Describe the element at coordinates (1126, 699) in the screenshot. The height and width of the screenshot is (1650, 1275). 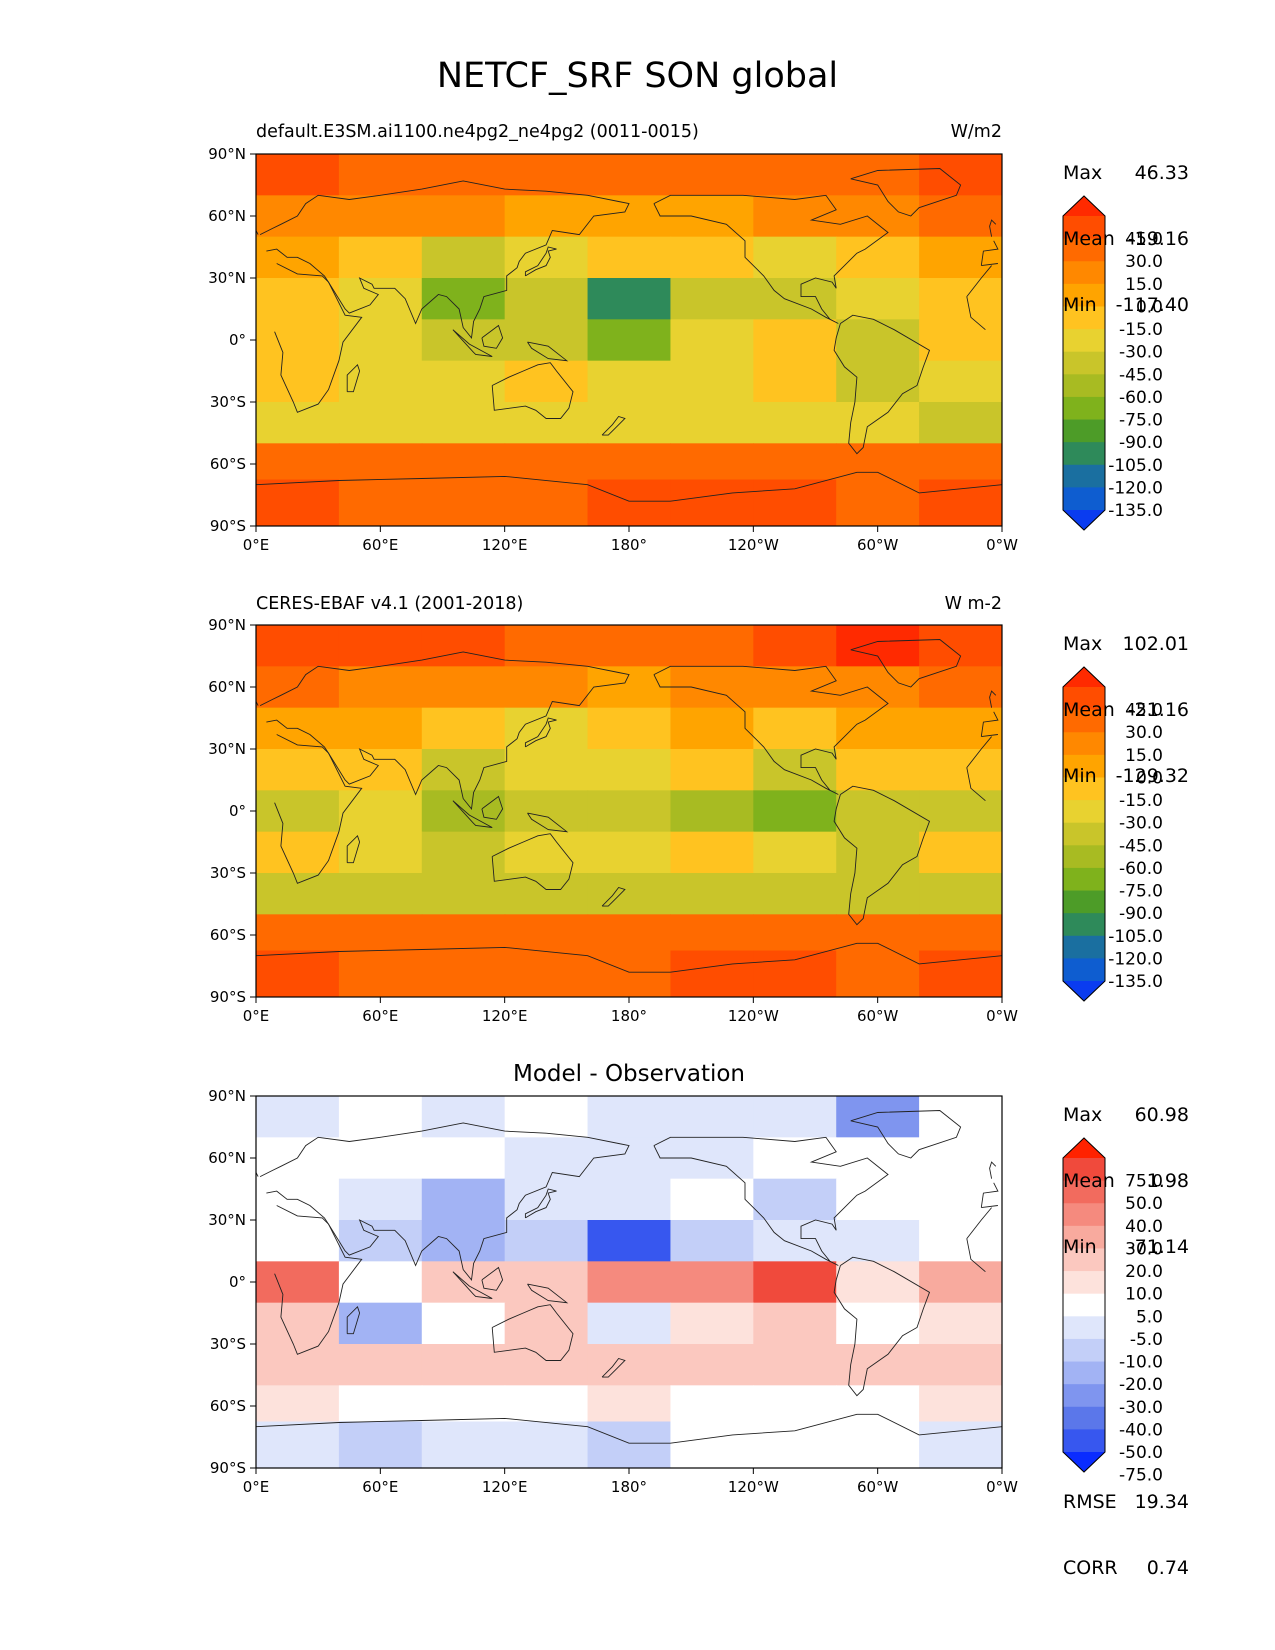
I see `panel-2-stats: Max 102.01 Mean -21.16 Min -129.32` at that location.